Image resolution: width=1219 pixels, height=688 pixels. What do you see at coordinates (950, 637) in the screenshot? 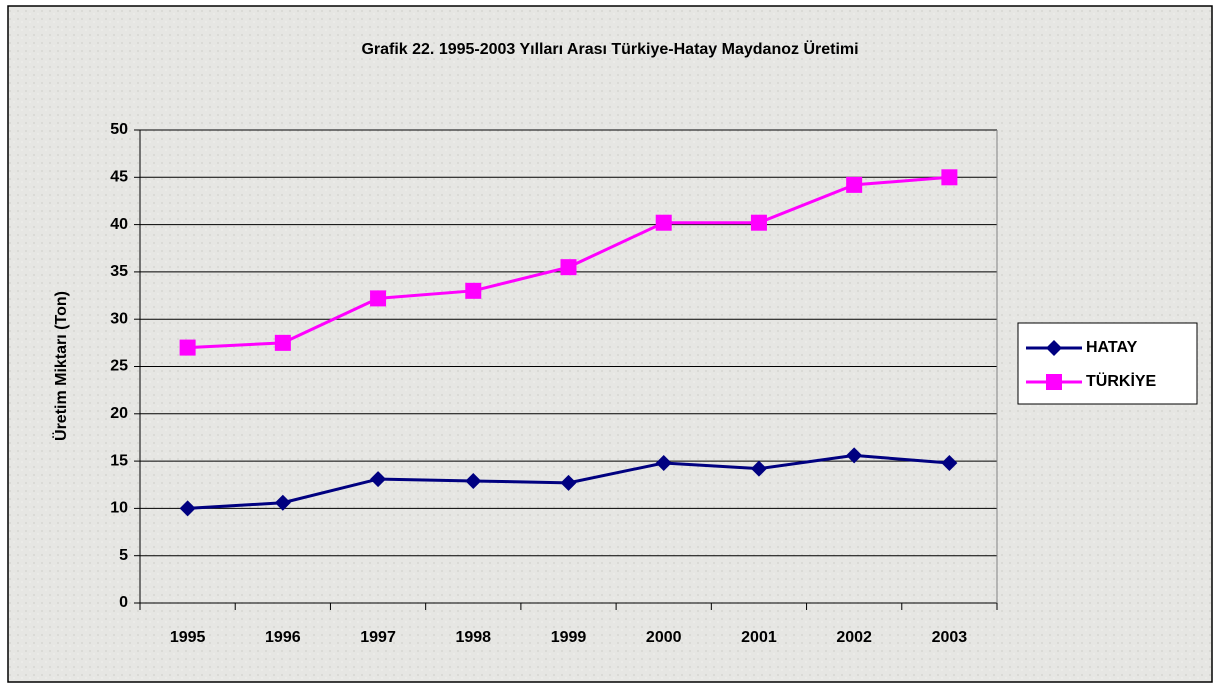
I see `x-tick-label: 2003` at bounding box center [950, 637].